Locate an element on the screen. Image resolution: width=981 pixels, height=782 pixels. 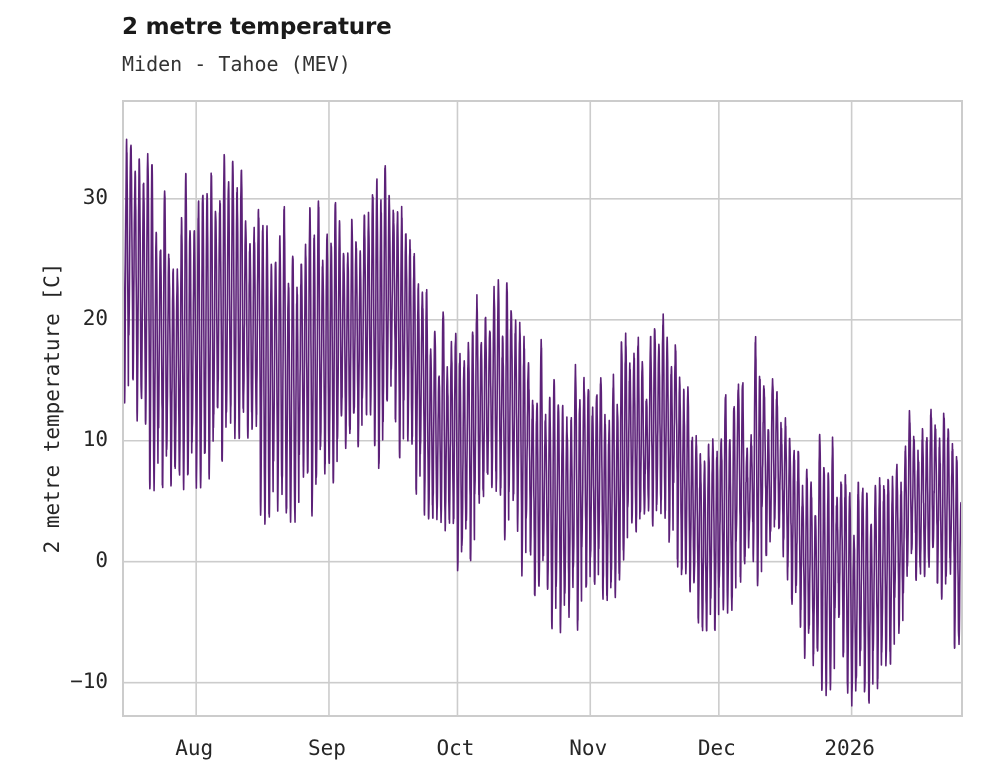
y-tick-label: 0 is located at coordinates (101, 559).